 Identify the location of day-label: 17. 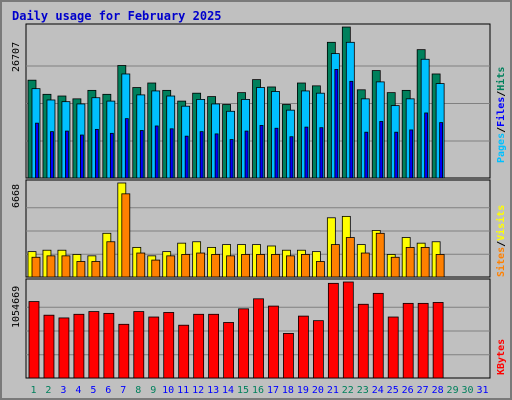
(273, 390).